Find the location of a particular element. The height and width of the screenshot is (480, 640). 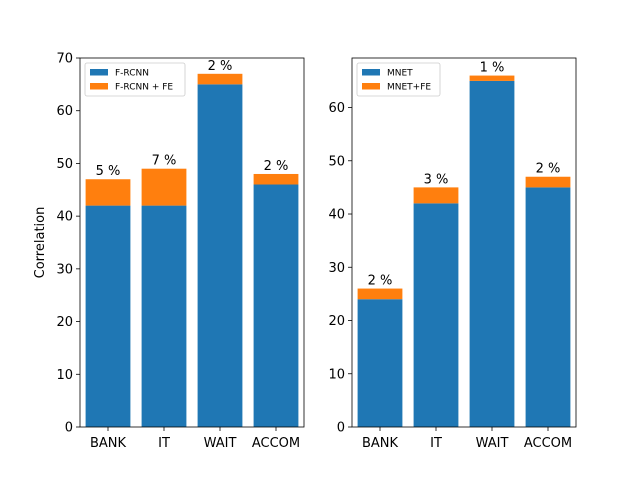

data-label-bank: 5 % is located at coordinates (108, 171).